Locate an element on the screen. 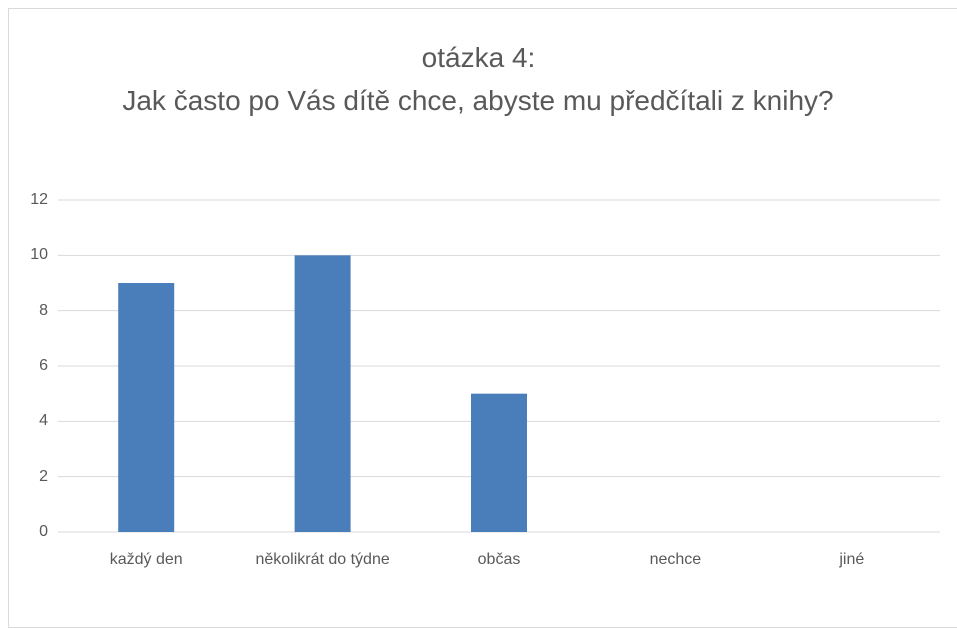 Image resolution: width=957 pixels, height=628 pixels. y-tick-label: 6 is located at coordinates (43, 365).